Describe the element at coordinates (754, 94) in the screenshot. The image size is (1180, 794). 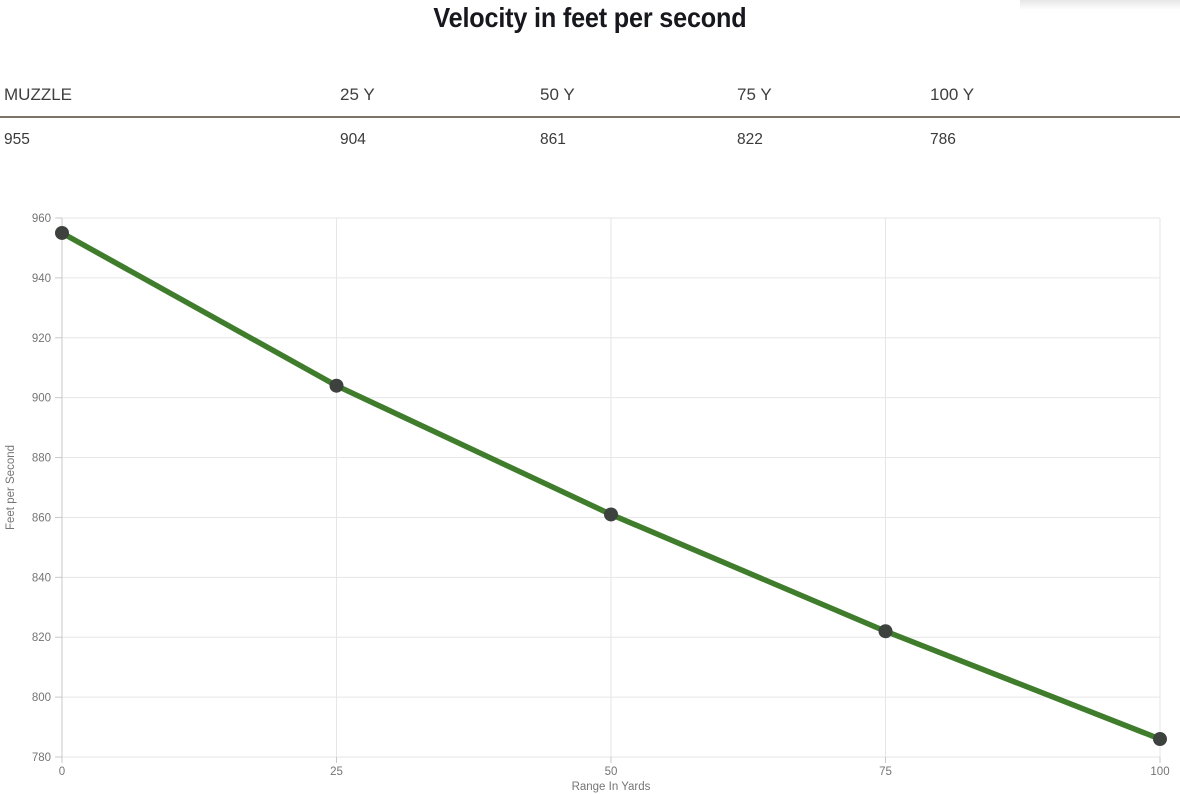
I see `table-header-75y: 75 Y` at that location.